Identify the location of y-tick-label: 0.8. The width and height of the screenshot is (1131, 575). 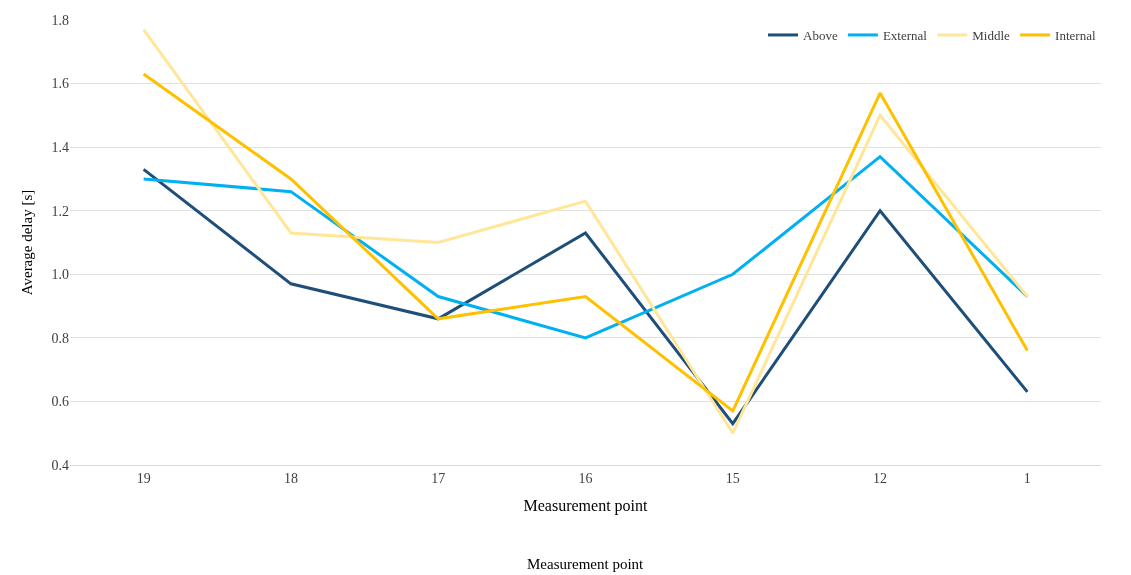
(60, 338).